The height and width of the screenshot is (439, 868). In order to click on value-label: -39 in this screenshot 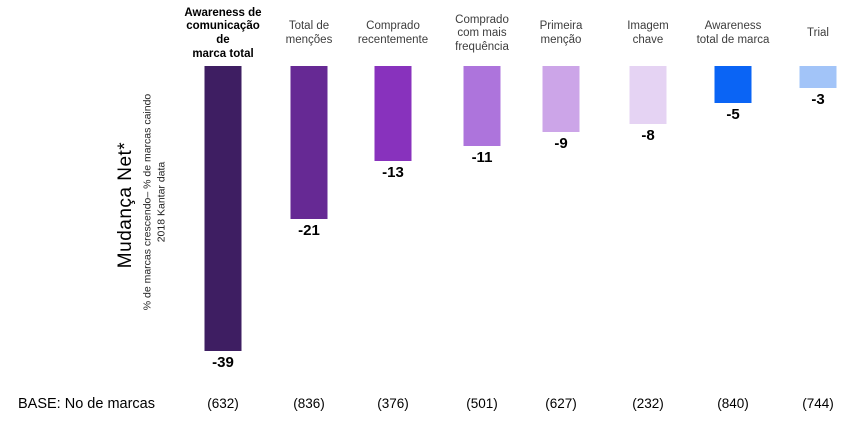, I will do `click(223, 362)`.